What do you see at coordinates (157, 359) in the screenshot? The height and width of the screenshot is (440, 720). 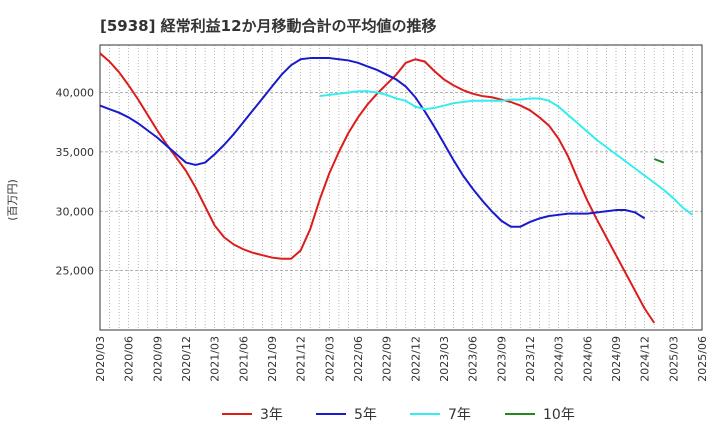 I see `x-tick-label: 2020/09` at bounding box center [157, 359].